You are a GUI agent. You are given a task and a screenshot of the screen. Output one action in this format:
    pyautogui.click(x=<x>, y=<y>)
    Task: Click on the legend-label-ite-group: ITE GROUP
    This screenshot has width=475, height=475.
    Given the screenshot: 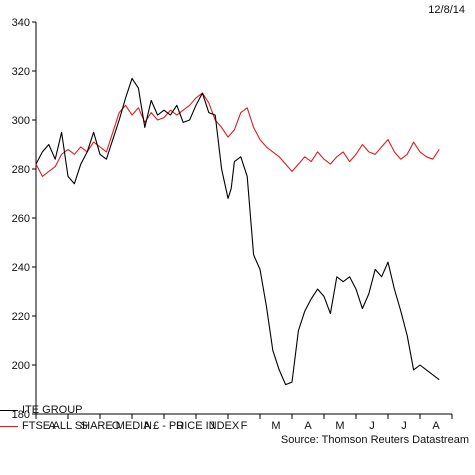 What is the action you would take?
    pyautogui.click(x=52, y=410)
    